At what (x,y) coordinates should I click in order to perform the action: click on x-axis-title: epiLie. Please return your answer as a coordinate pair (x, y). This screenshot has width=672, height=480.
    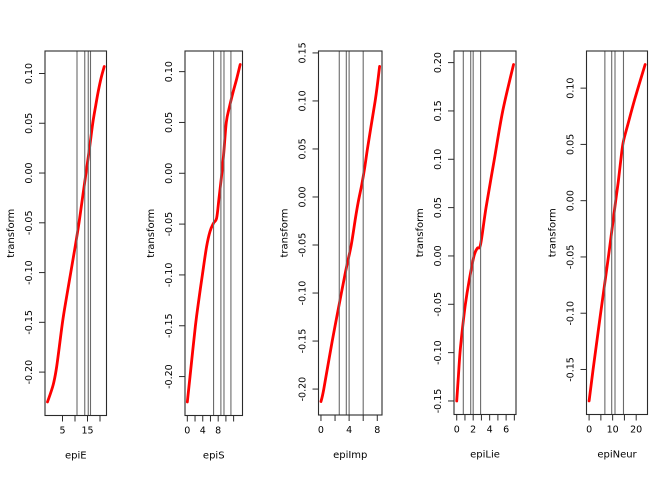
    Looking at the image, I should click on (485, 455).